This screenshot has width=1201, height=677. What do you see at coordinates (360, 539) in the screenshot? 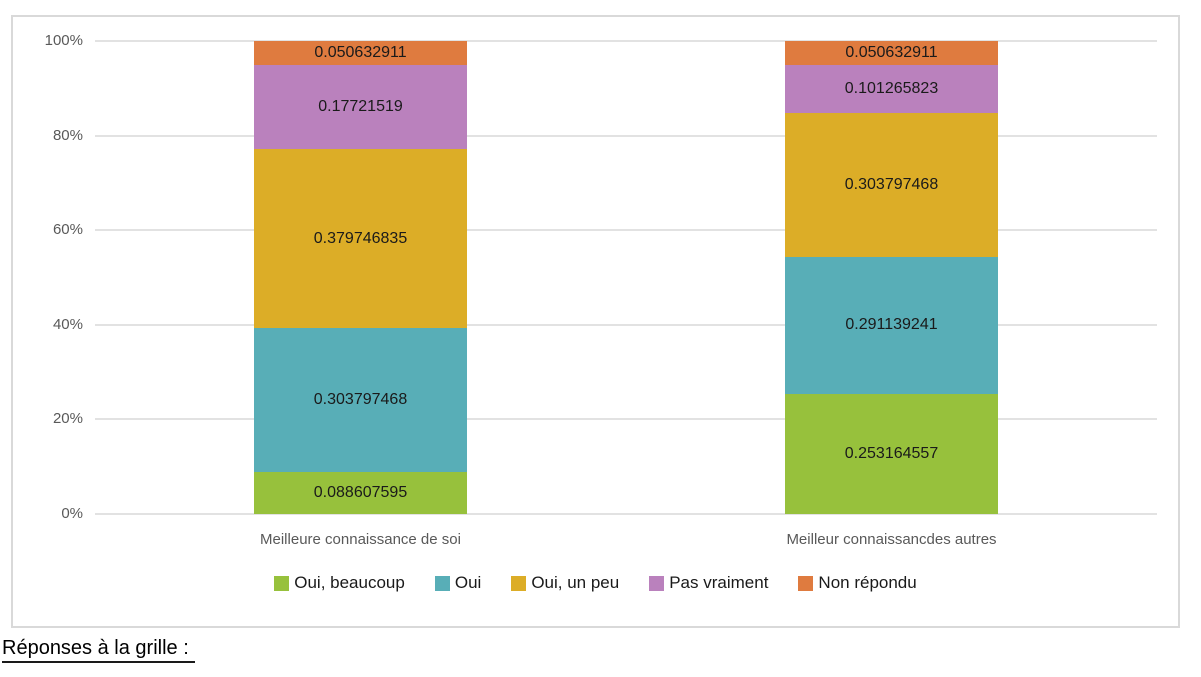
I see `category-label: Meilleure connaissance de soi` at bounding box center [360, 539].